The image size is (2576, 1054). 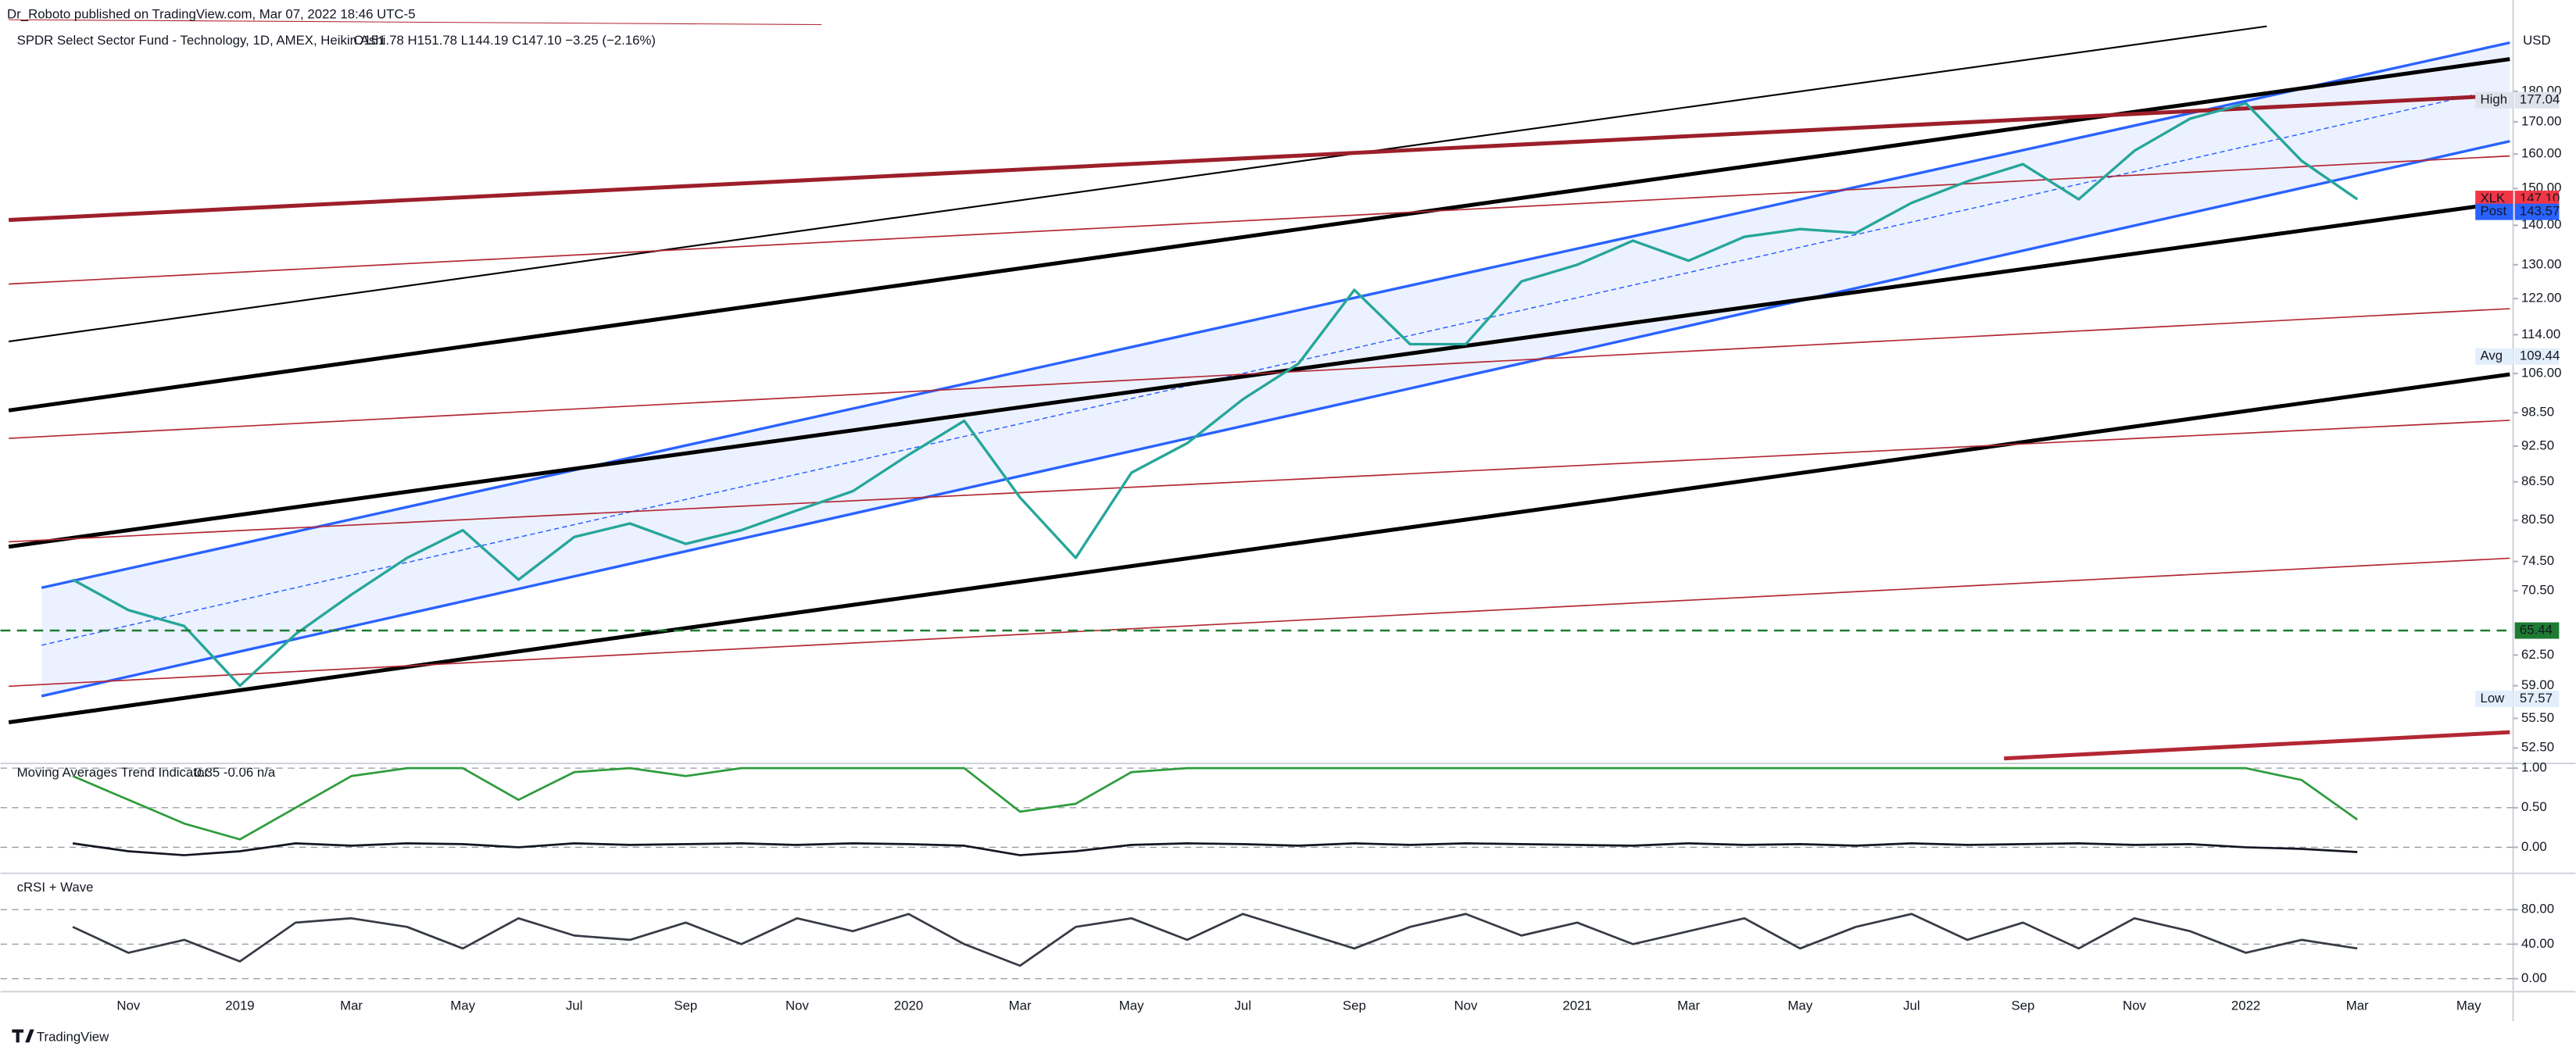 I want to click on y-tick-label: 92.50, so click(x=2537, y=445).